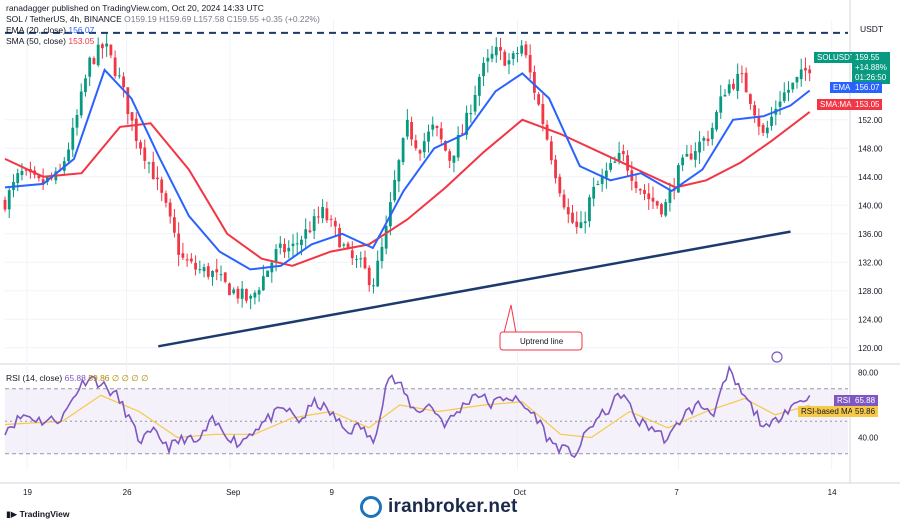 This screenshot has height=525, width=900. I want to click on price-tick-label: 148.00, so click(870, 148).